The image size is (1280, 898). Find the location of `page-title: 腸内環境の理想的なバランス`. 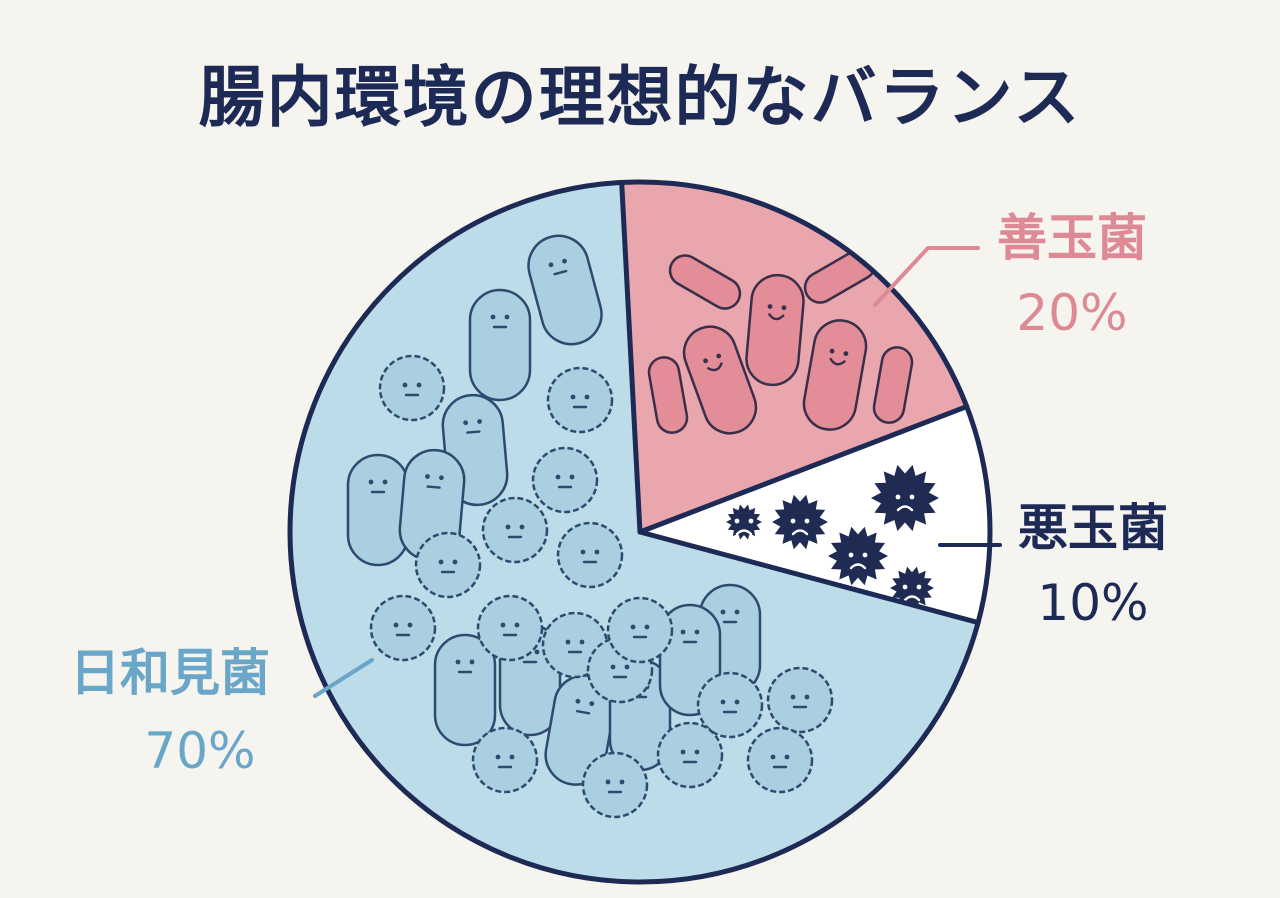

page-title: 腸内環境の理想的なバランス is located at coordinates (640, 97).